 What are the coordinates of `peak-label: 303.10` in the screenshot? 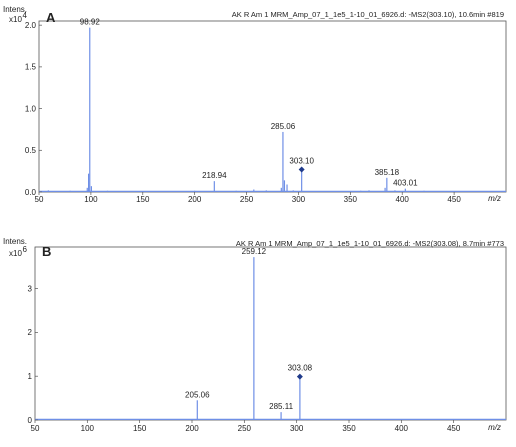 It's located at (301, 160).